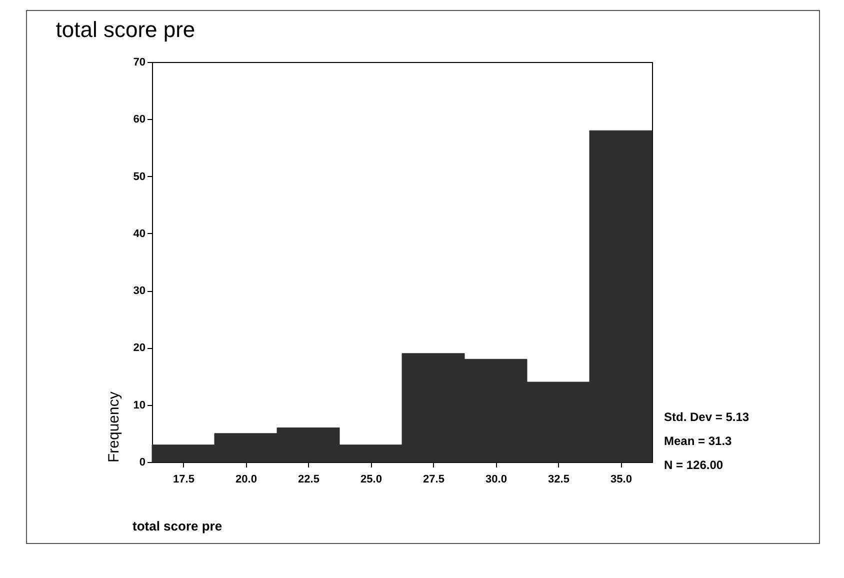  What do you see at coordinates (621, 480) in the screenshot?
I see `x-tick-label: 35.0` at bounding box center [621, 480].